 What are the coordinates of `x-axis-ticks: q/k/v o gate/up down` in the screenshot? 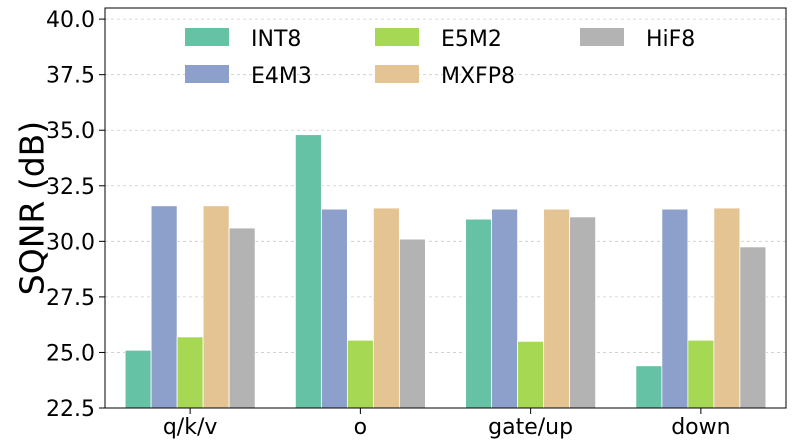 It's located at (447, 424).